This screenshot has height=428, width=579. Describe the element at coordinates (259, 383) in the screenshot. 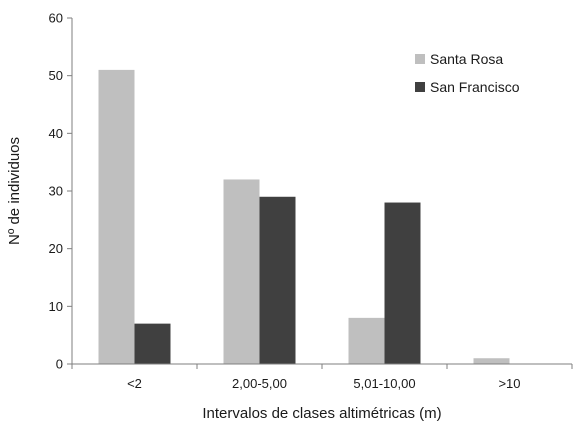

I see `x-tick-label: 2,00-5,00` at that location.